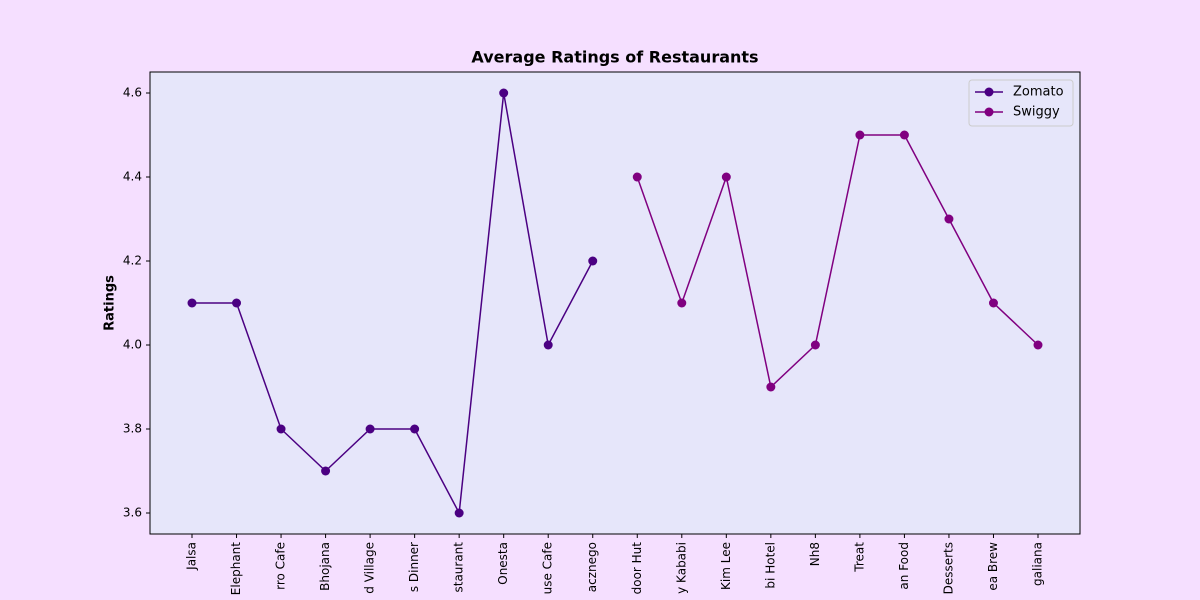  What do you see at coordinates (132, 513) in the screenshot?
I see `y-tick-label: 3.6` at bounding box center [132, 513].